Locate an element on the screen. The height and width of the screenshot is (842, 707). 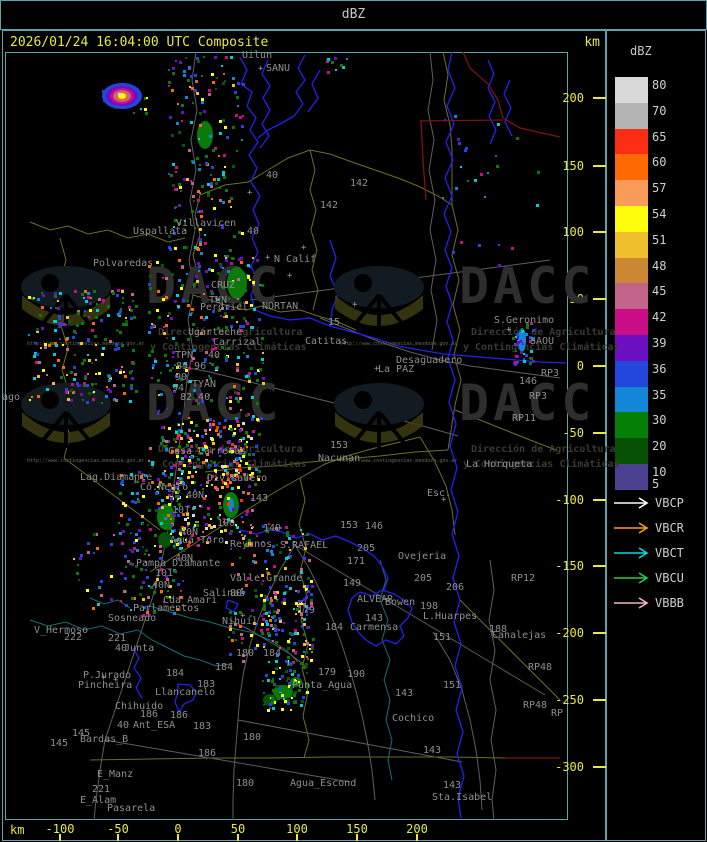
vector-arrow-icon is located at coordinates (631, 603).